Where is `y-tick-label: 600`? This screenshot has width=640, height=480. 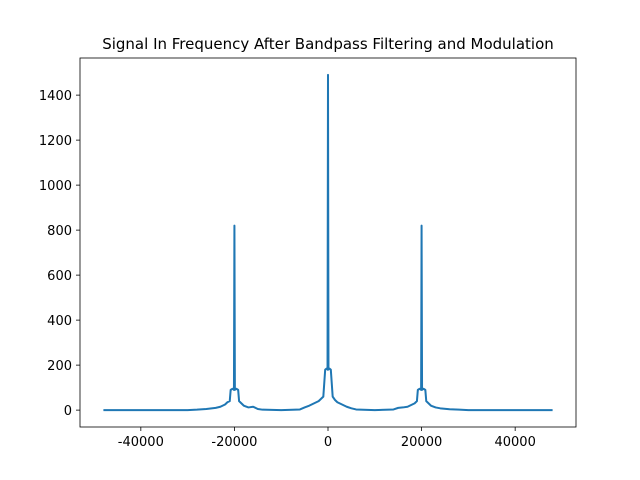
y-tick-label: 600 is located at coordinates (59, 276).